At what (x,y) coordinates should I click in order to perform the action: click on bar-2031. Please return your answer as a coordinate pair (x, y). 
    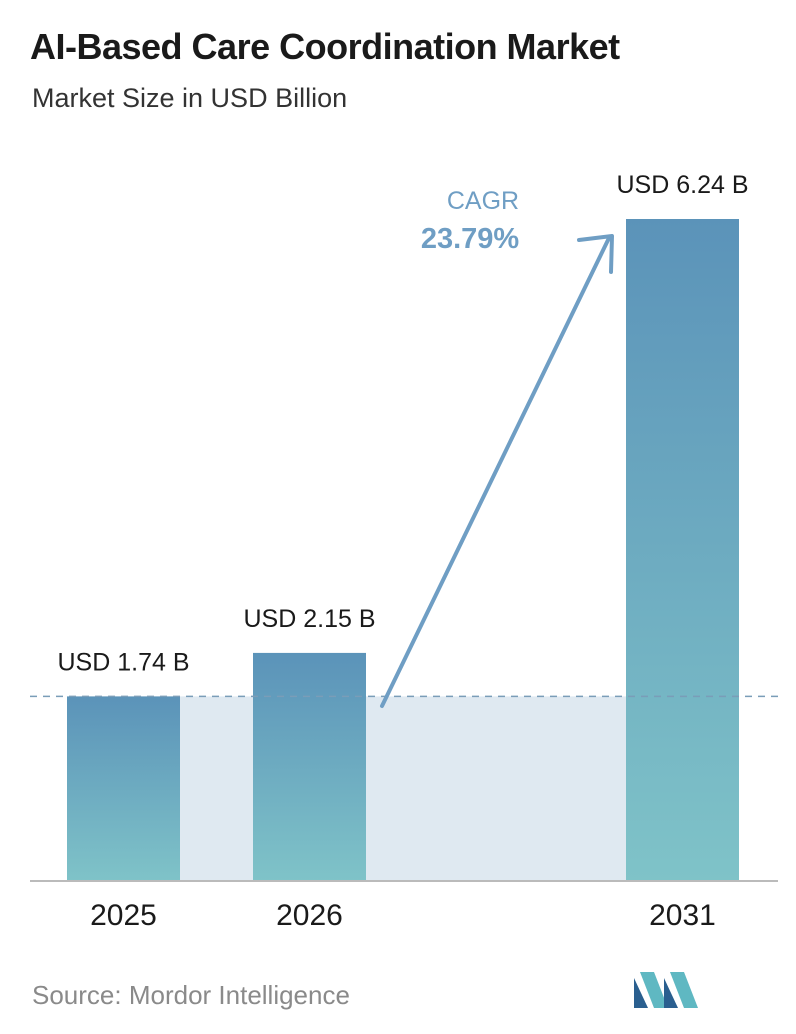
    Looking at the image, I should click on (682, 550).